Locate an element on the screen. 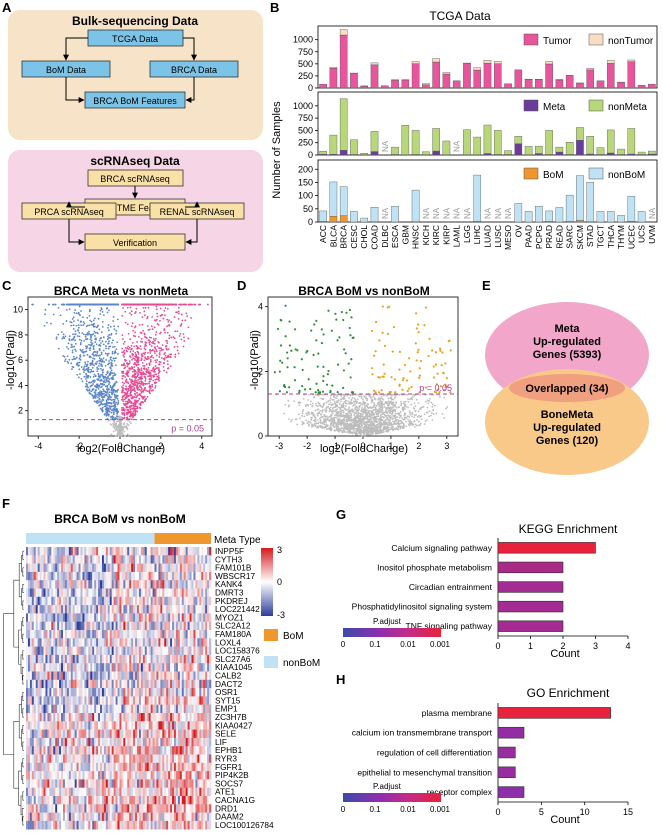  bar-Meta is located at coordinates (580, 148).